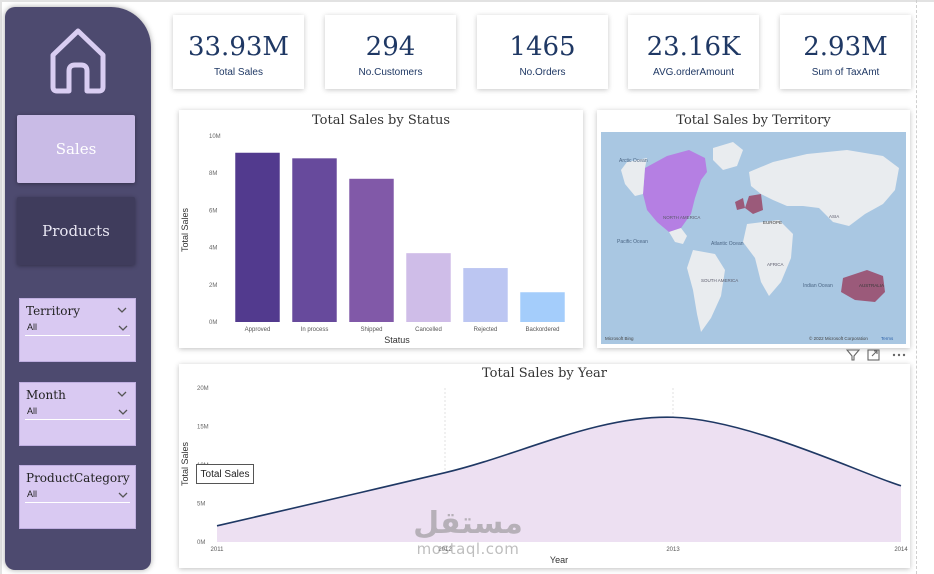 The image size is (934, 574). I want to click on filter-icon, so click(853, 355).